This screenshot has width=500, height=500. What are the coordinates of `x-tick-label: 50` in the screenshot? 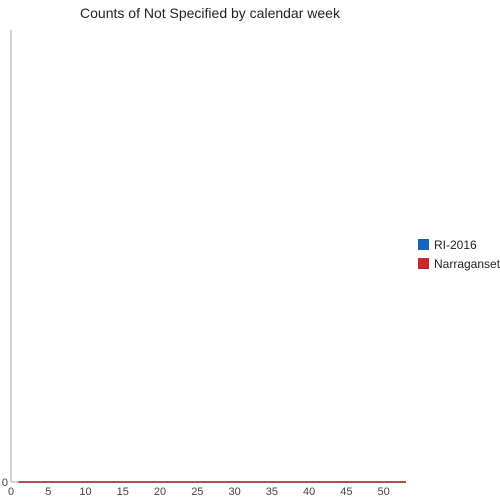 It's located at (384, 492).